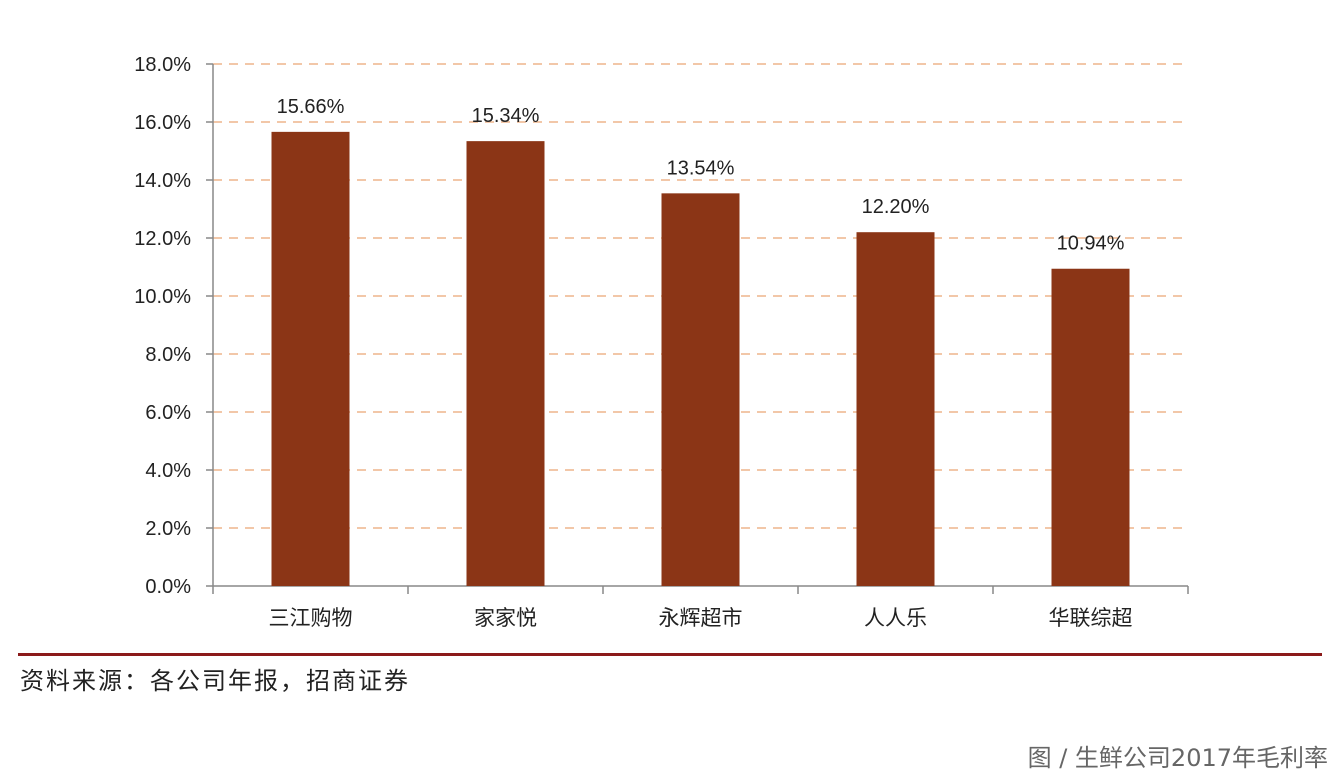 The width and height of the screenshot is (1342, 780). I want to click on y-tick-label: 10.0%, so click(162, 297).